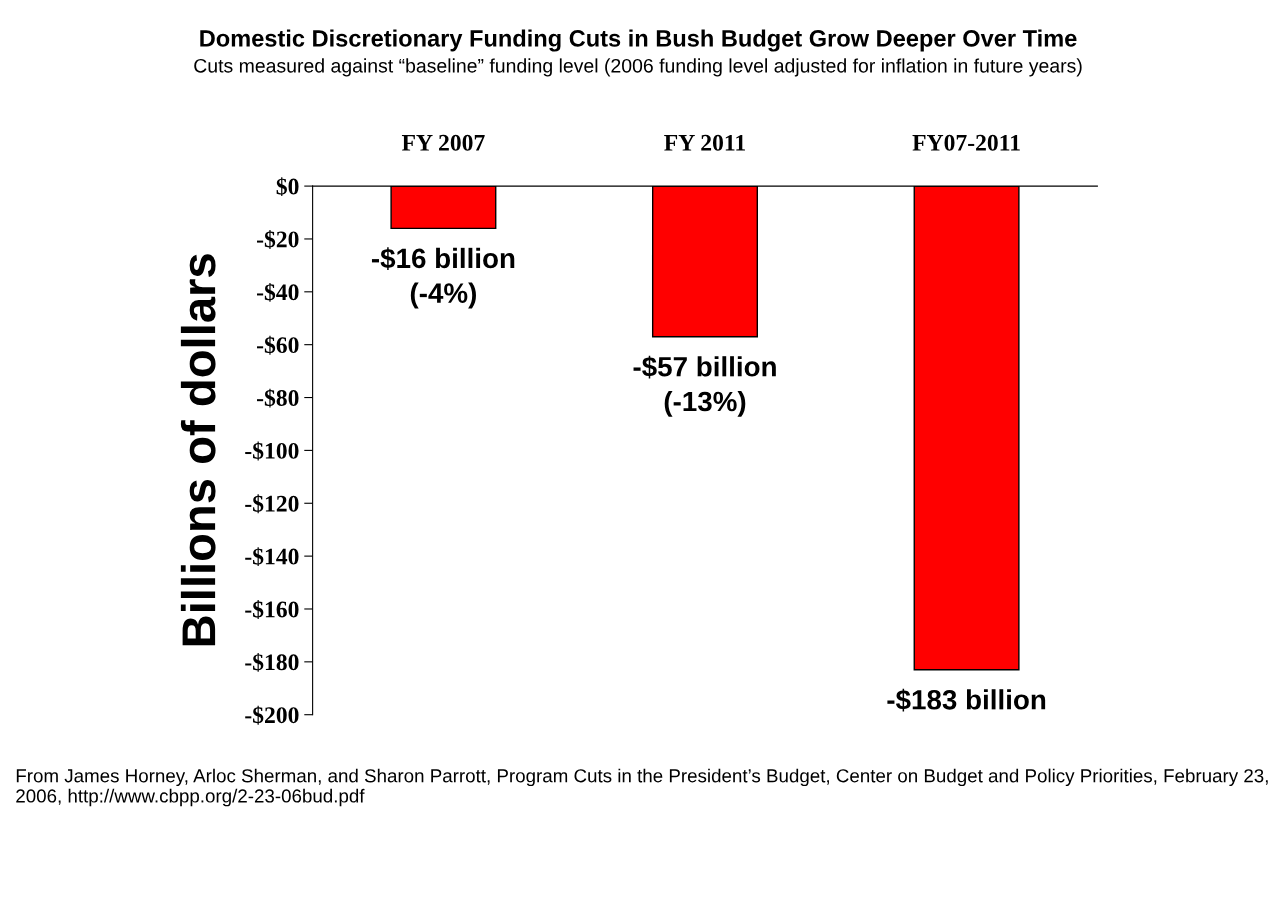 The height and width of the screenshot is (899, 1276). Describe the element at coordinates (278, 292) in the screenshot. I see `y-tick-label: -$40` at that location.